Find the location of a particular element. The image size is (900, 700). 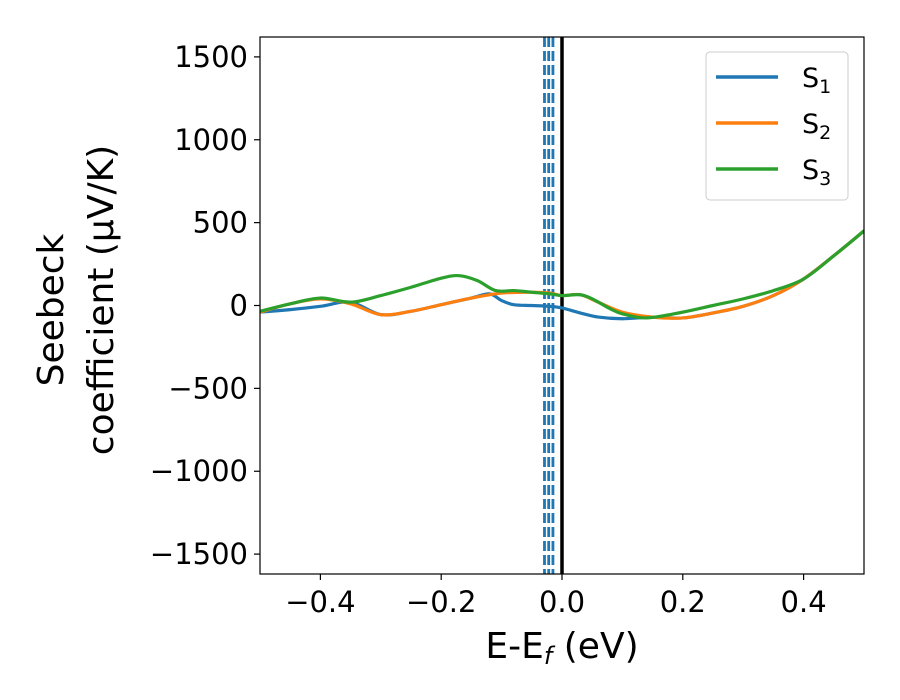

y-axis-label-line1: Seebeck is located at coordinates (51, 309).